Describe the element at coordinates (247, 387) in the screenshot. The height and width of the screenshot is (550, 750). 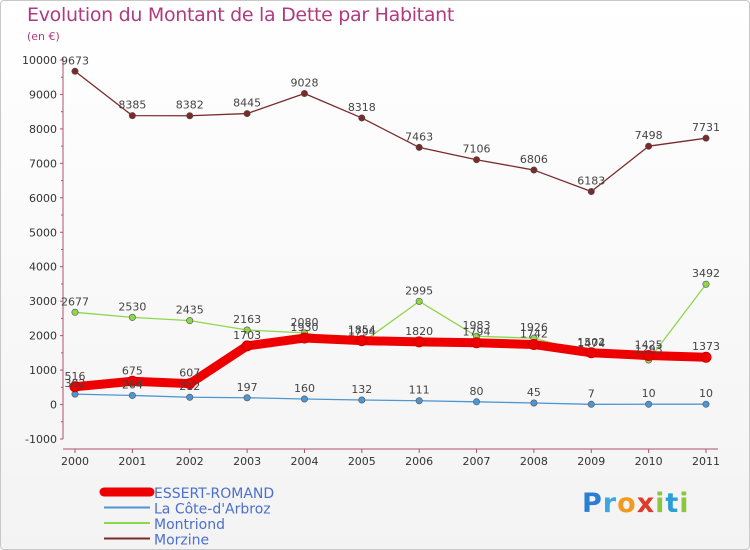
I see `data-label: 197` at that location.